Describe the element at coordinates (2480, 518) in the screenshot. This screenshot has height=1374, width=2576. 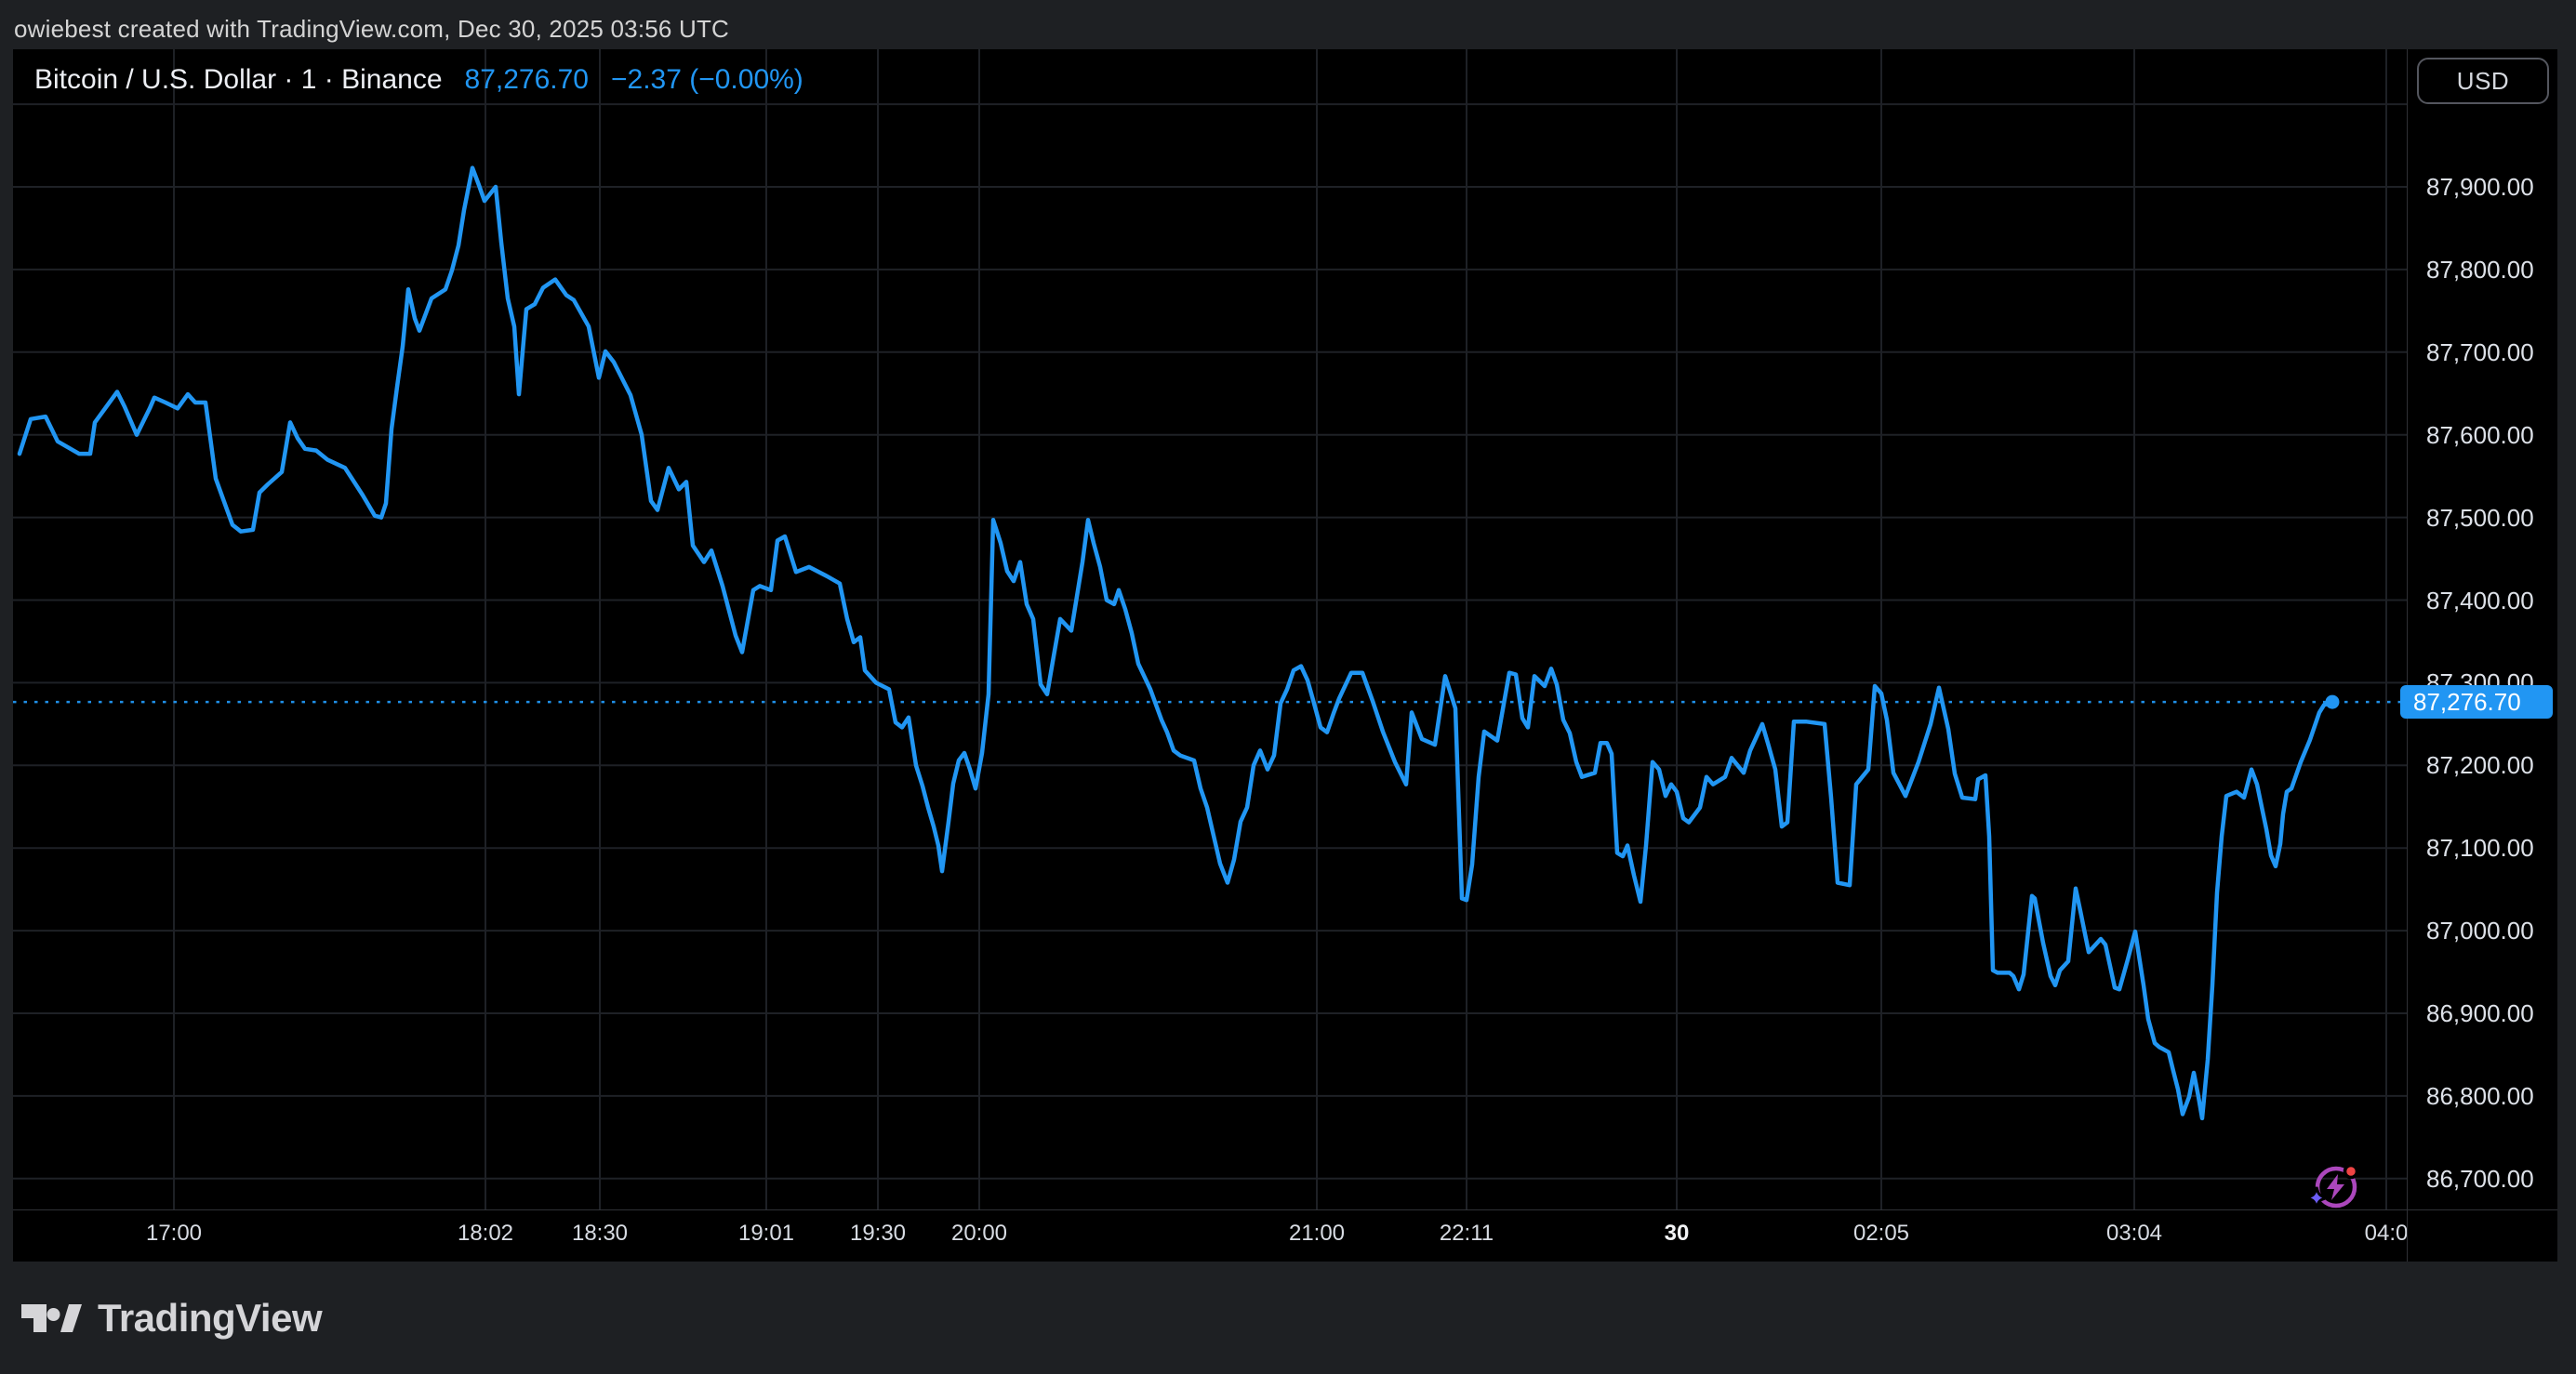
I see `price-axis-label: 87,500.00` at that location.